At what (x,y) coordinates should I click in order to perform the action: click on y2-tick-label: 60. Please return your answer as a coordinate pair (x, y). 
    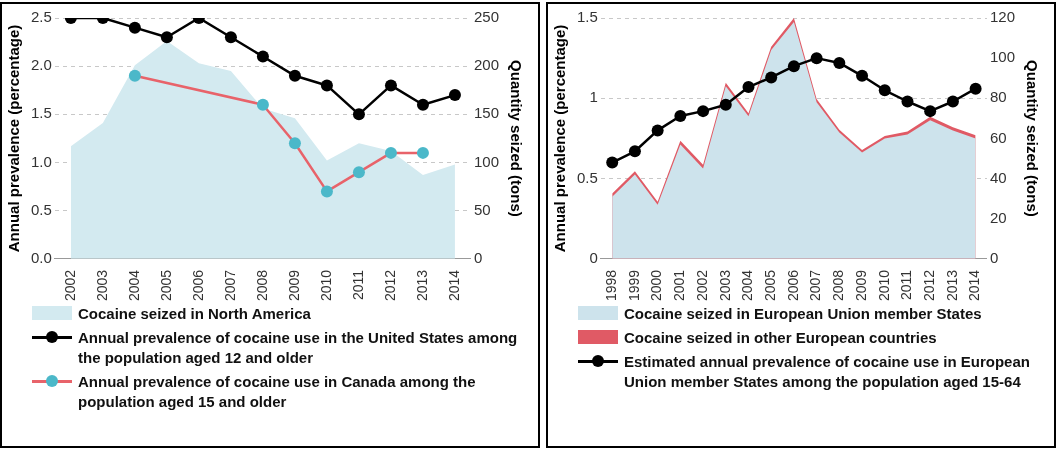
    Looking at the image, I should click on (998, 137).